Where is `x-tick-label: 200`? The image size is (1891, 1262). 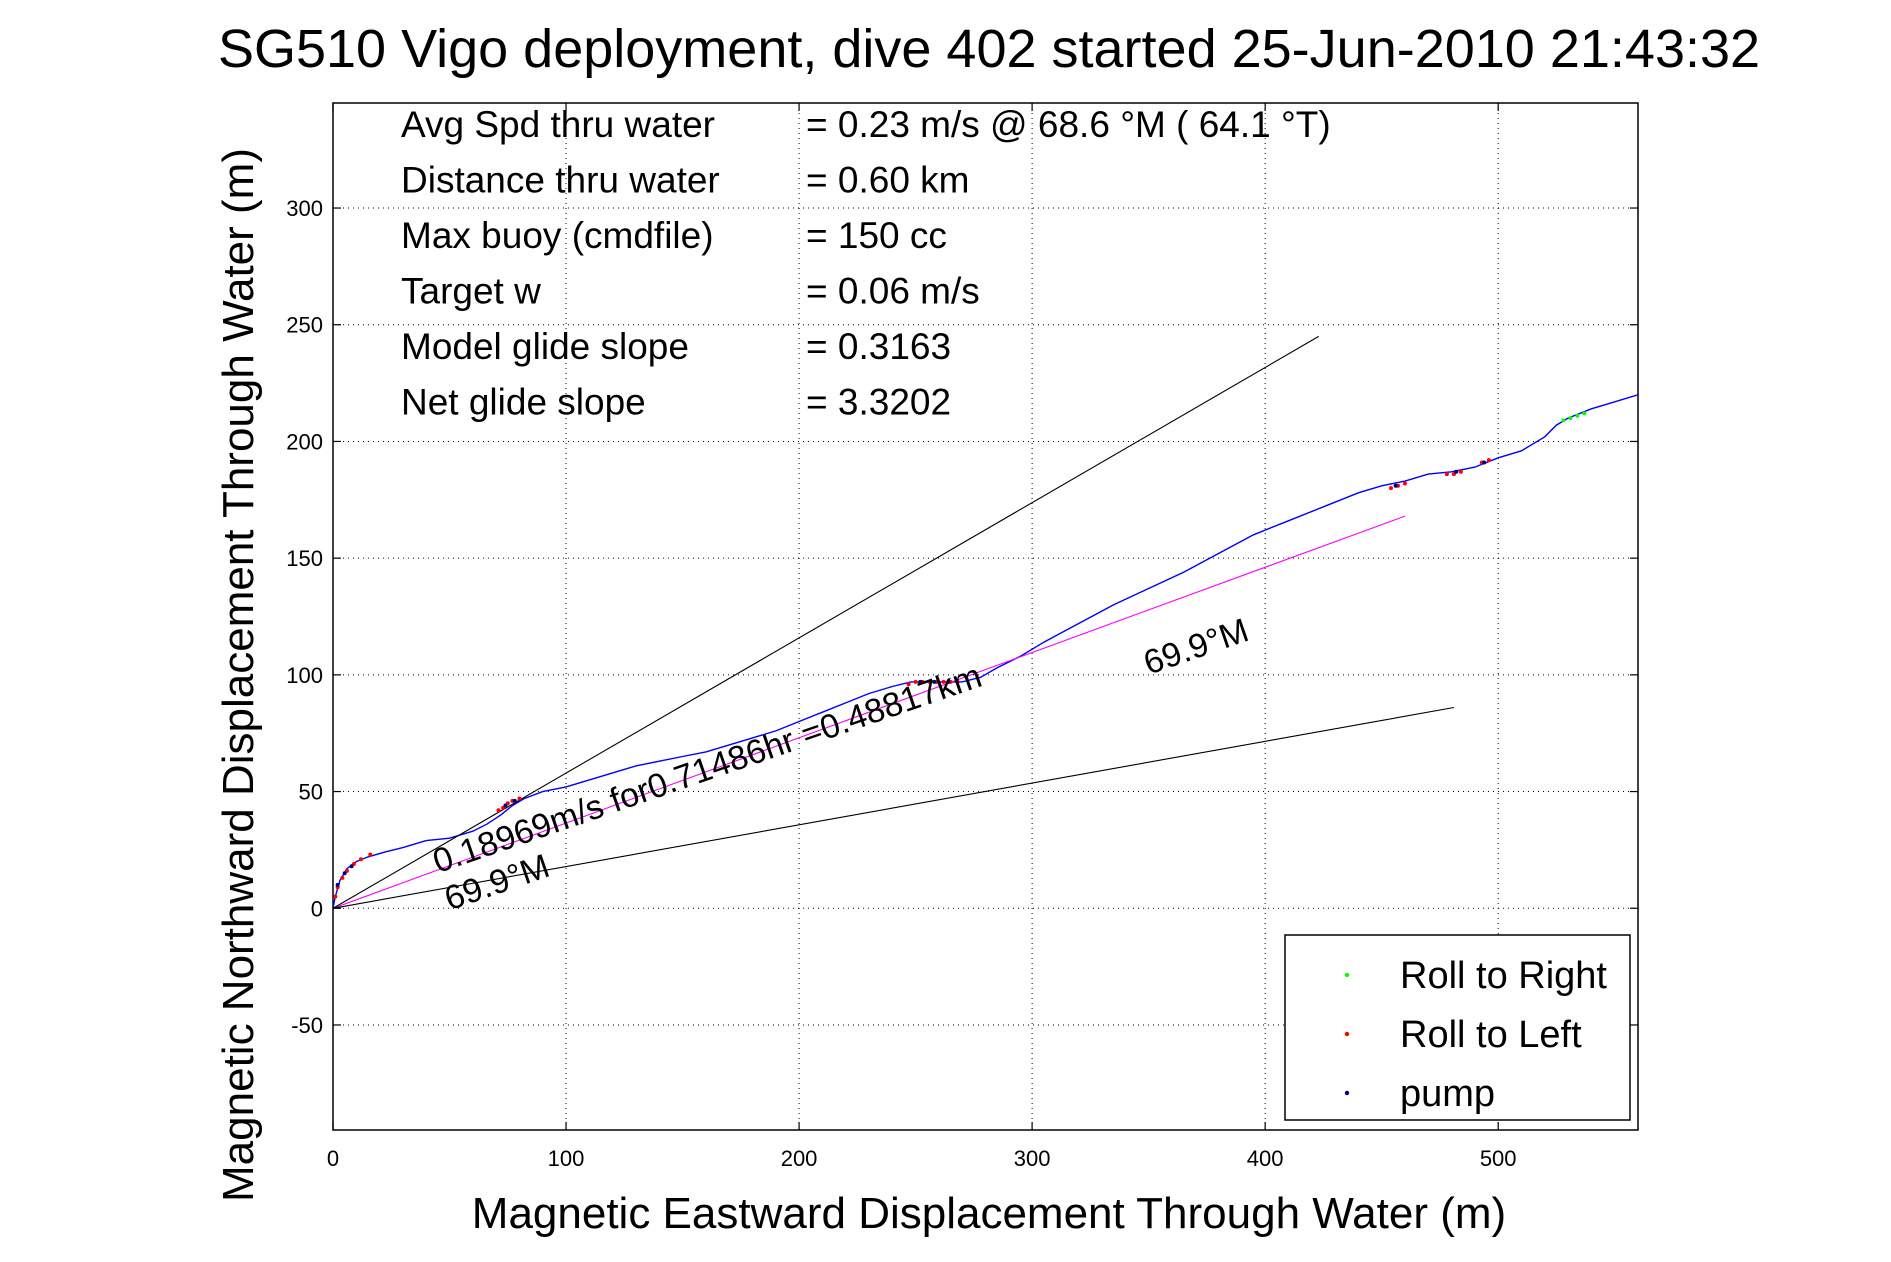 x-tick-label: 200 is located at coordinates (799, 1158).